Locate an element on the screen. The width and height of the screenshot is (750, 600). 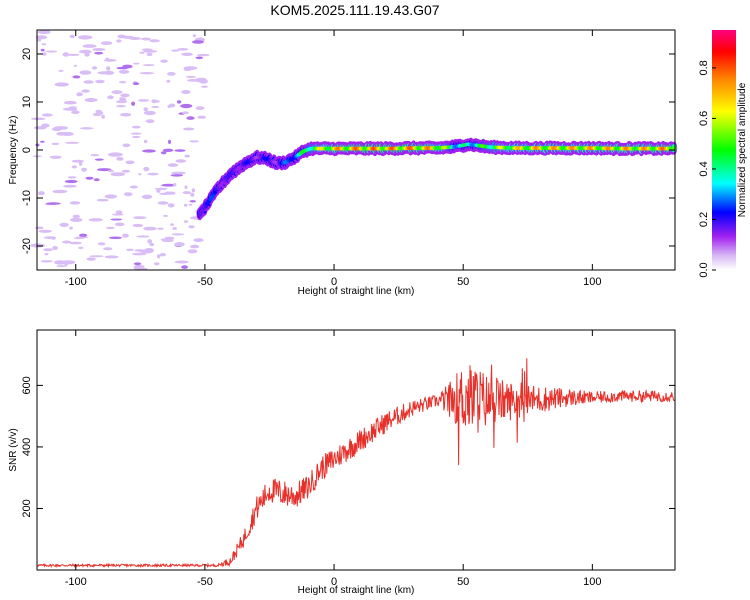
spectrogram-ridge-layer is located at coordinates (437, 179).